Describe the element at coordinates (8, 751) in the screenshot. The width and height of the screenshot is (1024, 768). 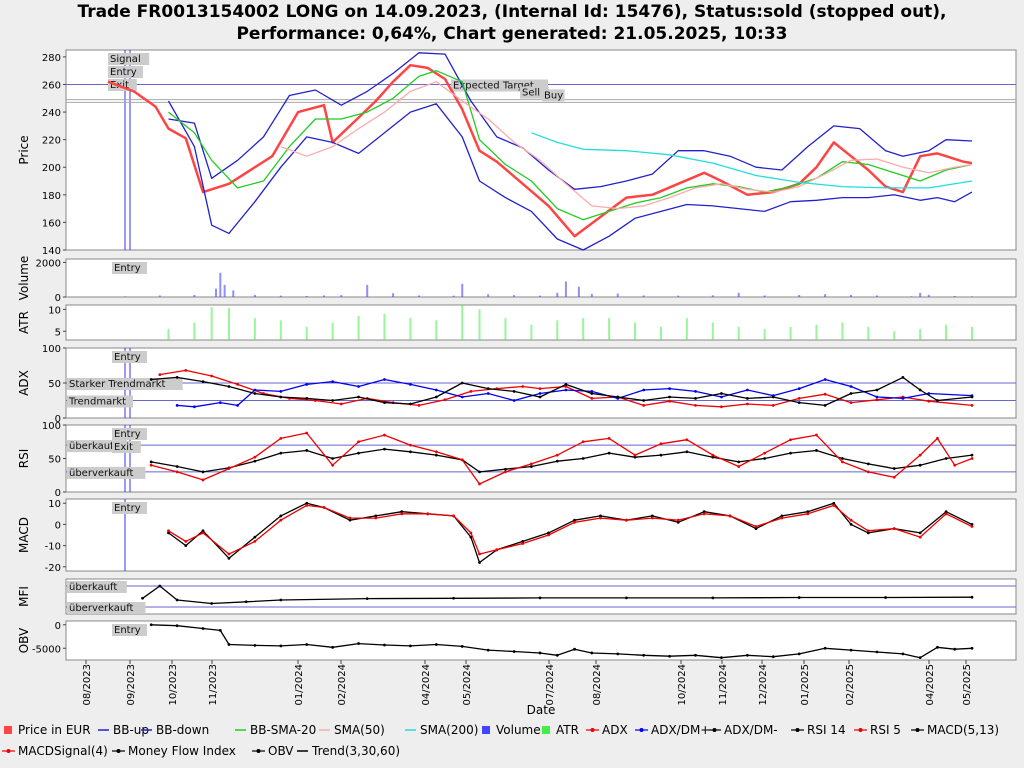
I see `legend-swatch-dot` at that location.